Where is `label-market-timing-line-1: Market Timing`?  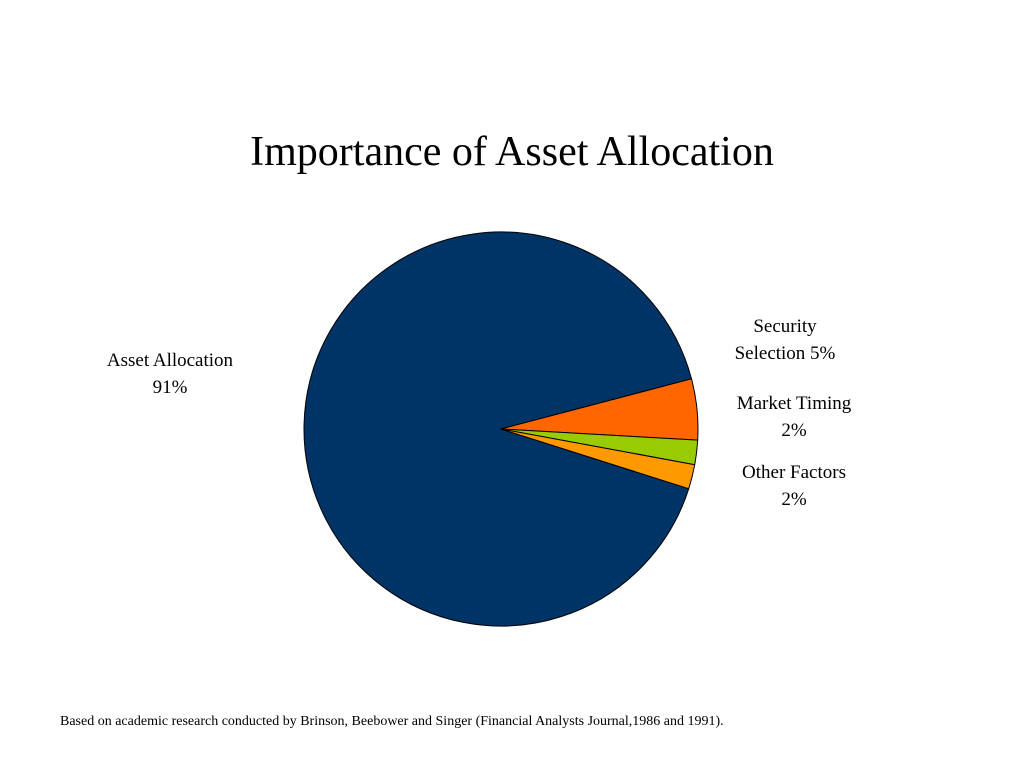
label-market-timing-line-1: Market Timing is located at coordinates (794, 403).